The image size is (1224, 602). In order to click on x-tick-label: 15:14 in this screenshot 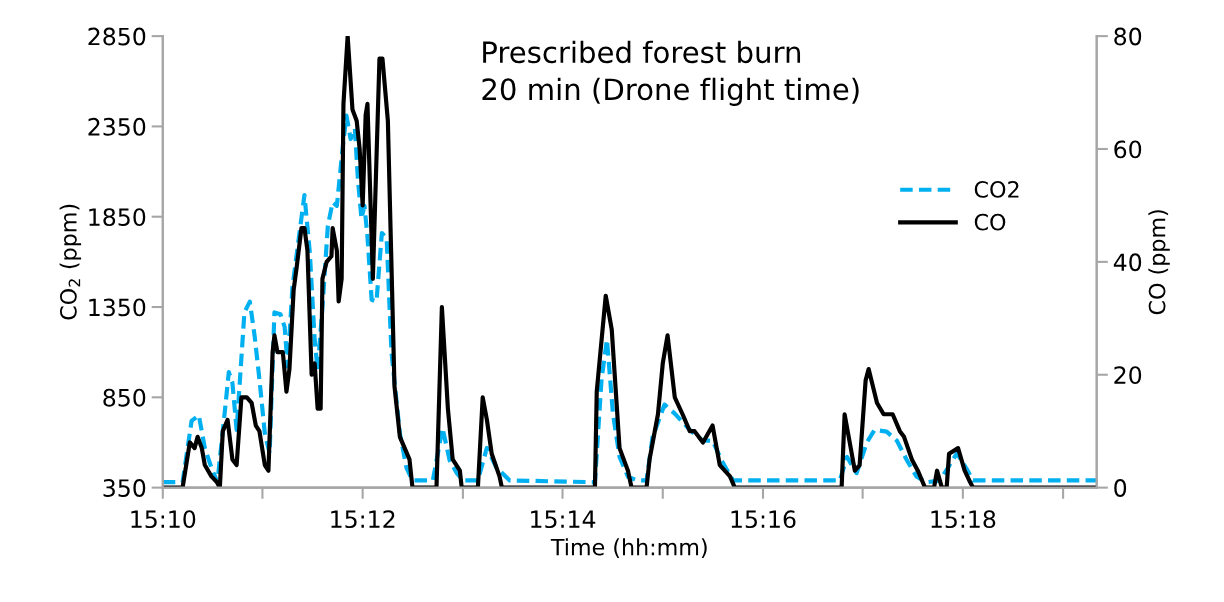, I will do `click(563, 519)`.